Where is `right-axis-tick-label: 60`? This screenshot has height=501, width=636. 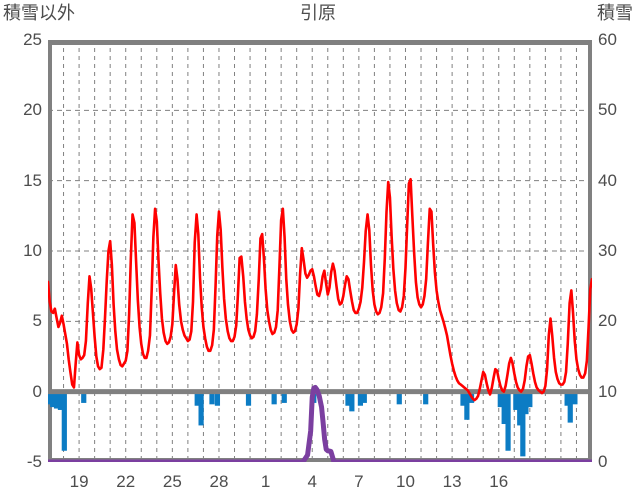 right-axis-tick-label: 60 is located at coordinates (607, 39).